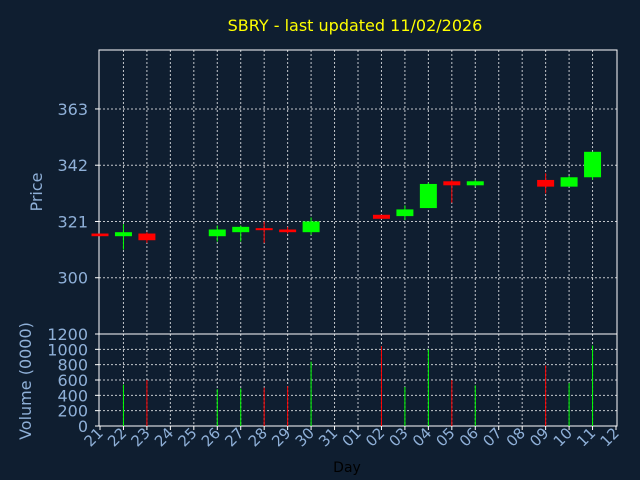 This screenshot has width=640, height=480. What do you see at coordinates (78, 194) in the screenshot?
I see `price-ticks: 300 321 342 363` at bounding box center [78, 194].